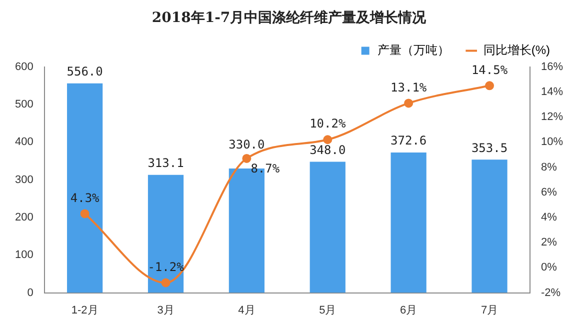 The height and width of the screenshot is (328, 578). I want to click on y-tick-label: 100, so click(24, 255).